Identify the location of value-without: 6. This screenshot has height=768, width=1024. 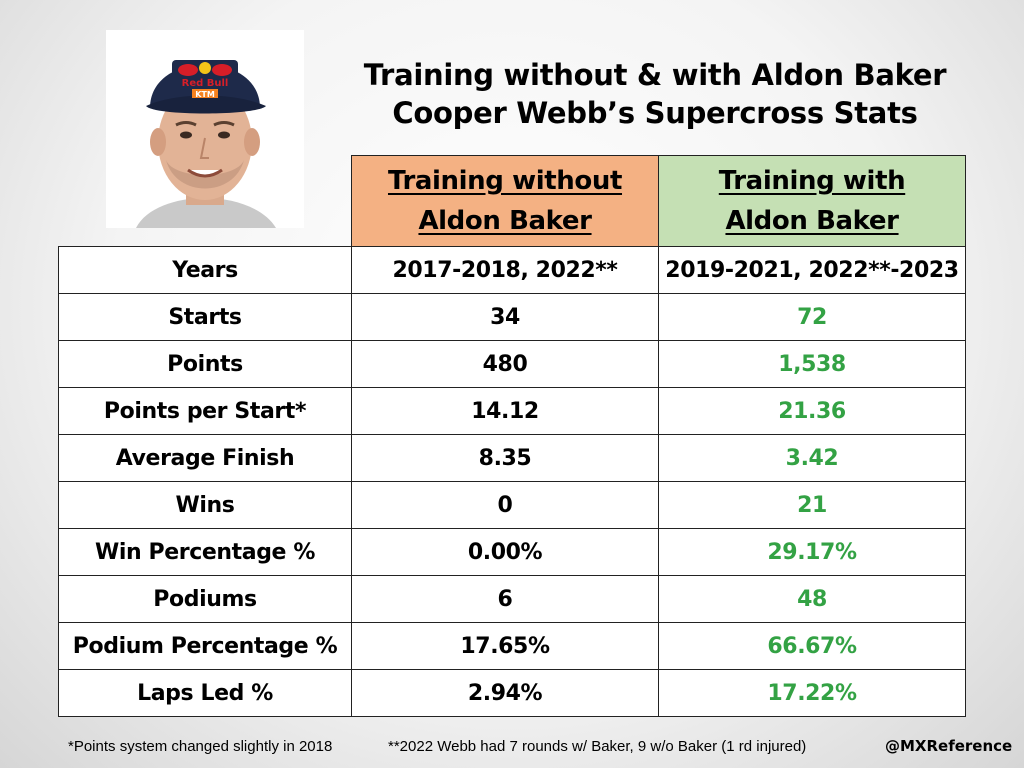
(505, 599).